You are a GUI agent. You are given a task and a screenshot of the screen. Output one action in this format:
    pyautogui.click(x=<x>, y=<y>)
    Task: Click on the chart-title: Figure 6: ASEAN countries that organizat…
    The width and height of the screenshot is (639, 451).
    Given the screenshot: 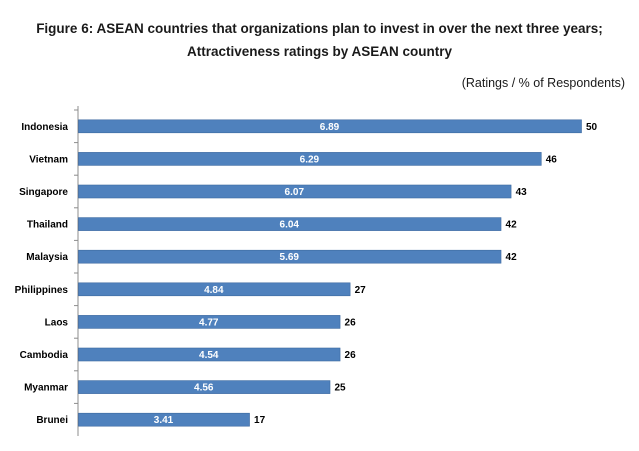 What is the action you would take?
    pyautogui.click(x=319, y=40)
    